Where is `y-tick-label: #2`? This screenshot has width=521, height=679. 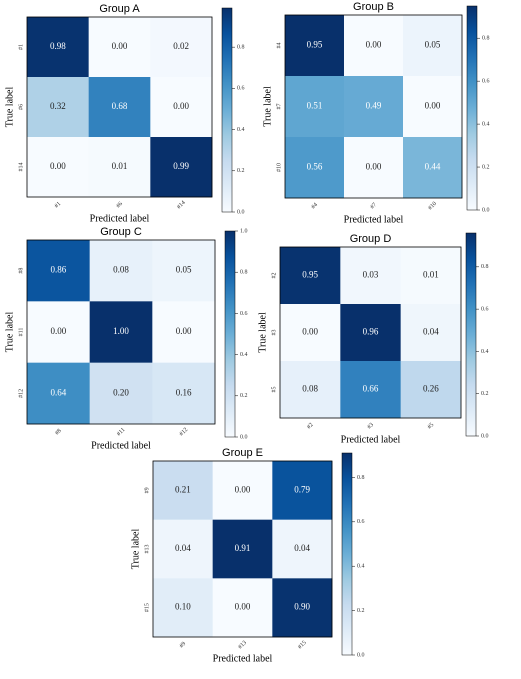
y-tick-label: #2 is located at coordinates (274, 276).